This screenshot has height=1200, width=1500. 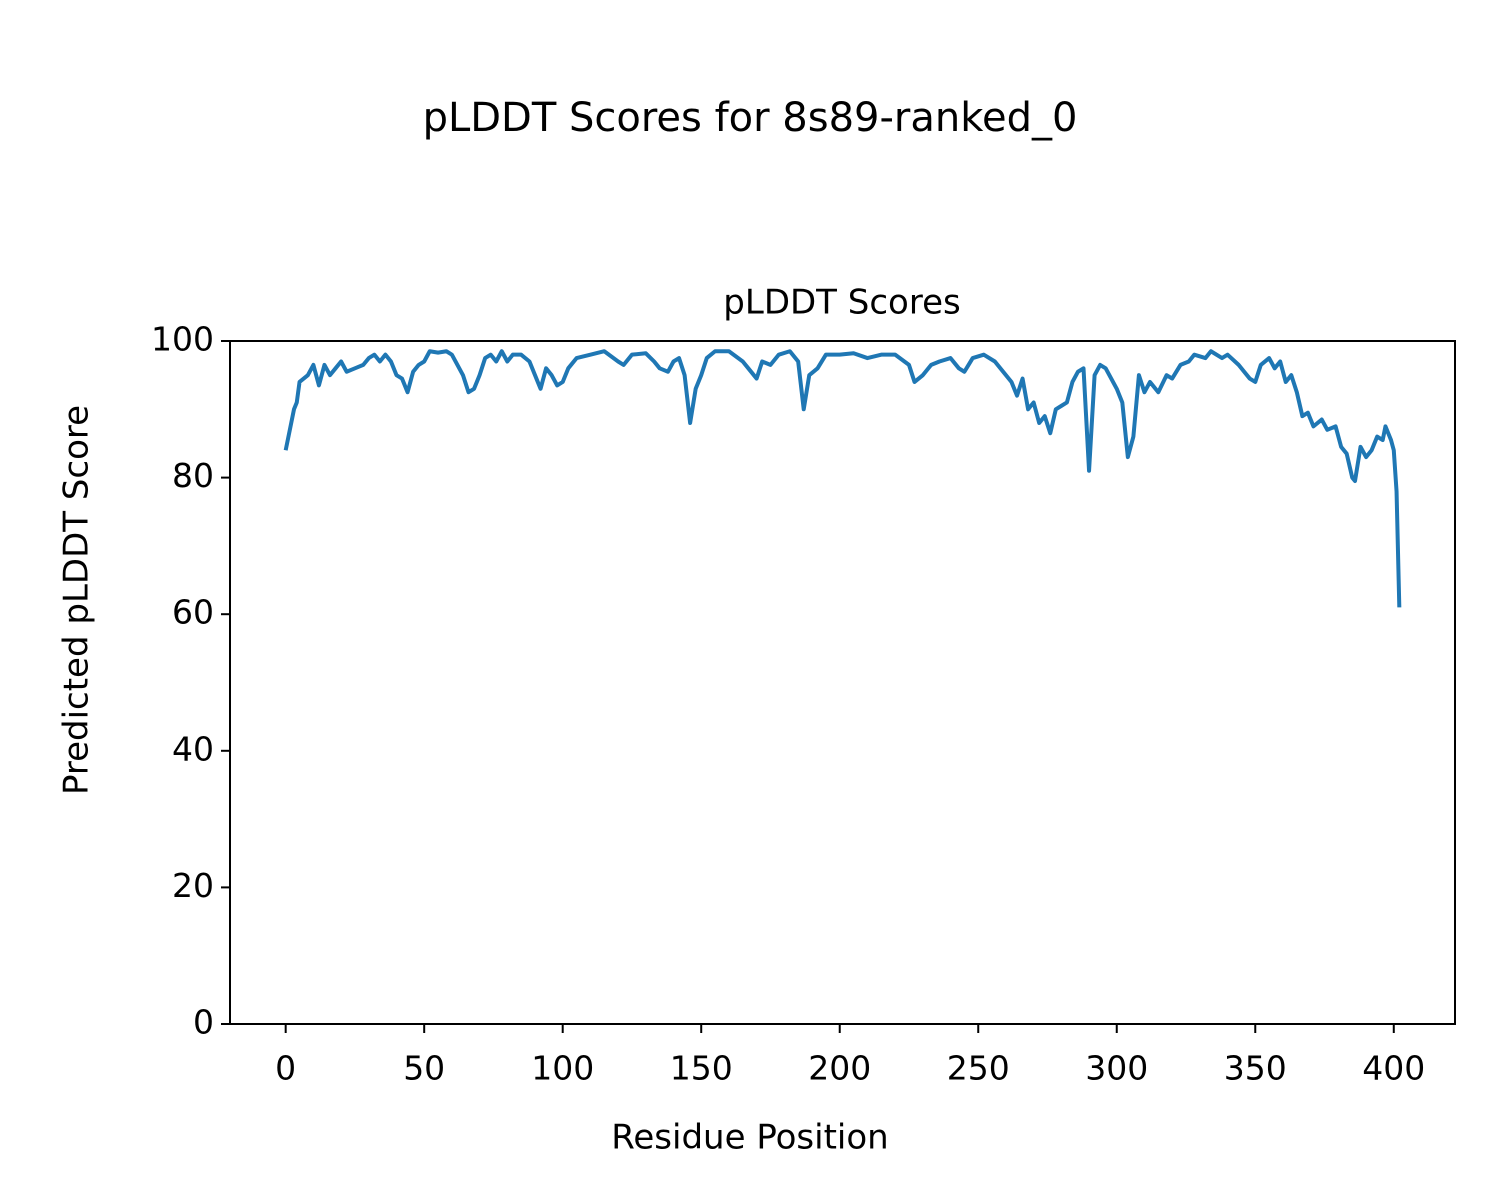 What do you see at coordinates (193, 612) in the screenshot?
I see `y-tick-label: 60` at bounding box center [193, 612].